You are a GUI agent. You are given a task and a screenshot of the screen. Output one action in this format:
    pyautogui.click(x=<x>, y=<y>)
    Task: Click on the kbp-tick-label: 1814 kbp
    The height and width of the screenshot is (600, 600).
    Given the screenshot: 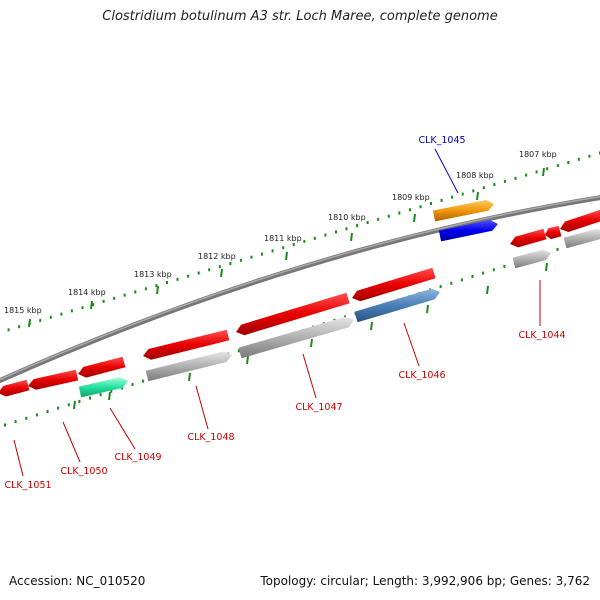 What is the action you would take?
    pyautogui.click(x=87, y=292)
    